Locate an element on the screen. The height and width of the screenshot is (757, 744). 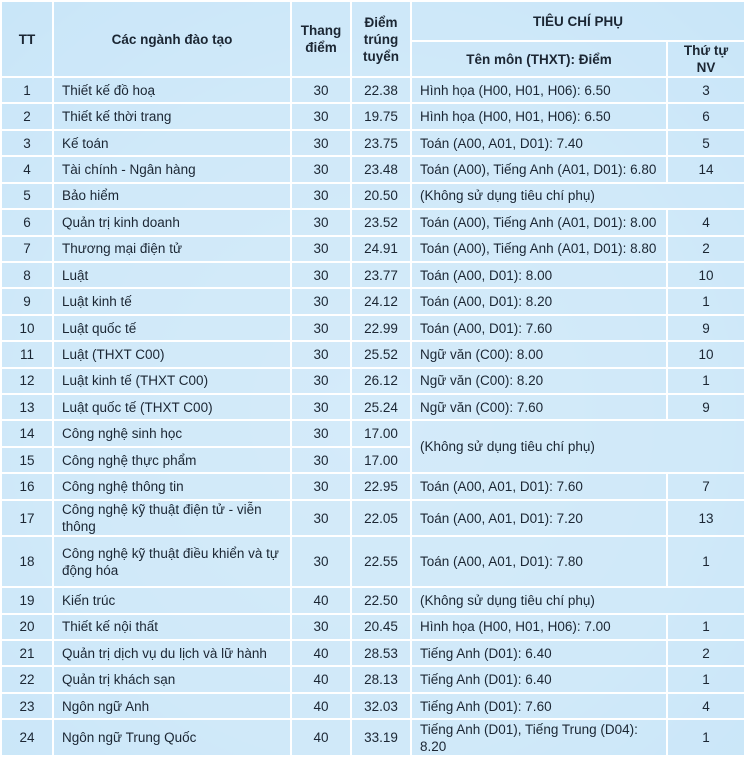
row-number: 9 is located at coordinates (27, 301).